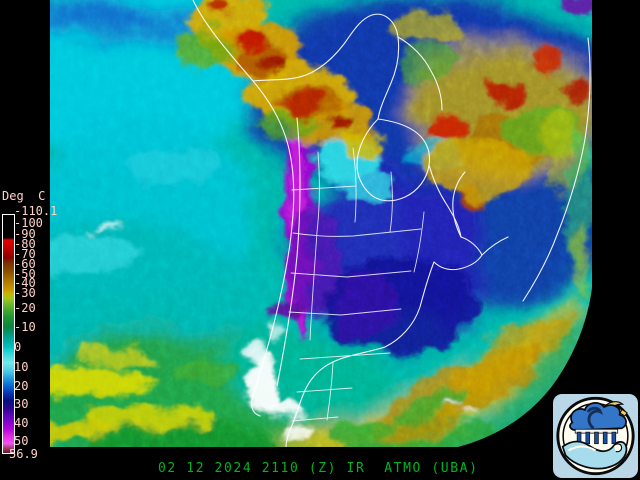 The image size is (640, 480). Describe the element at coordinates (598, 417) in the screenshot. I see `cloud-icon` at that location.